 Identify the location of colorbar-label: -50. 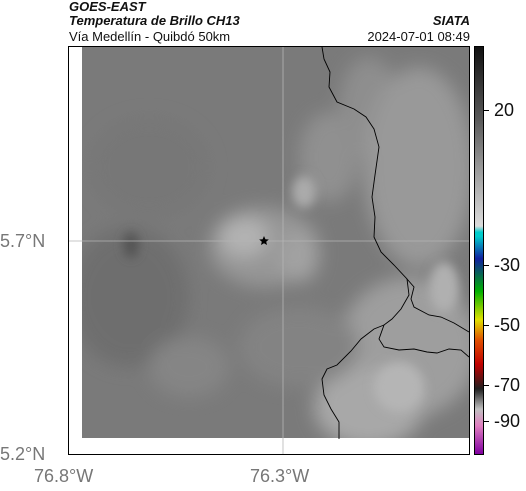
(507, 325).